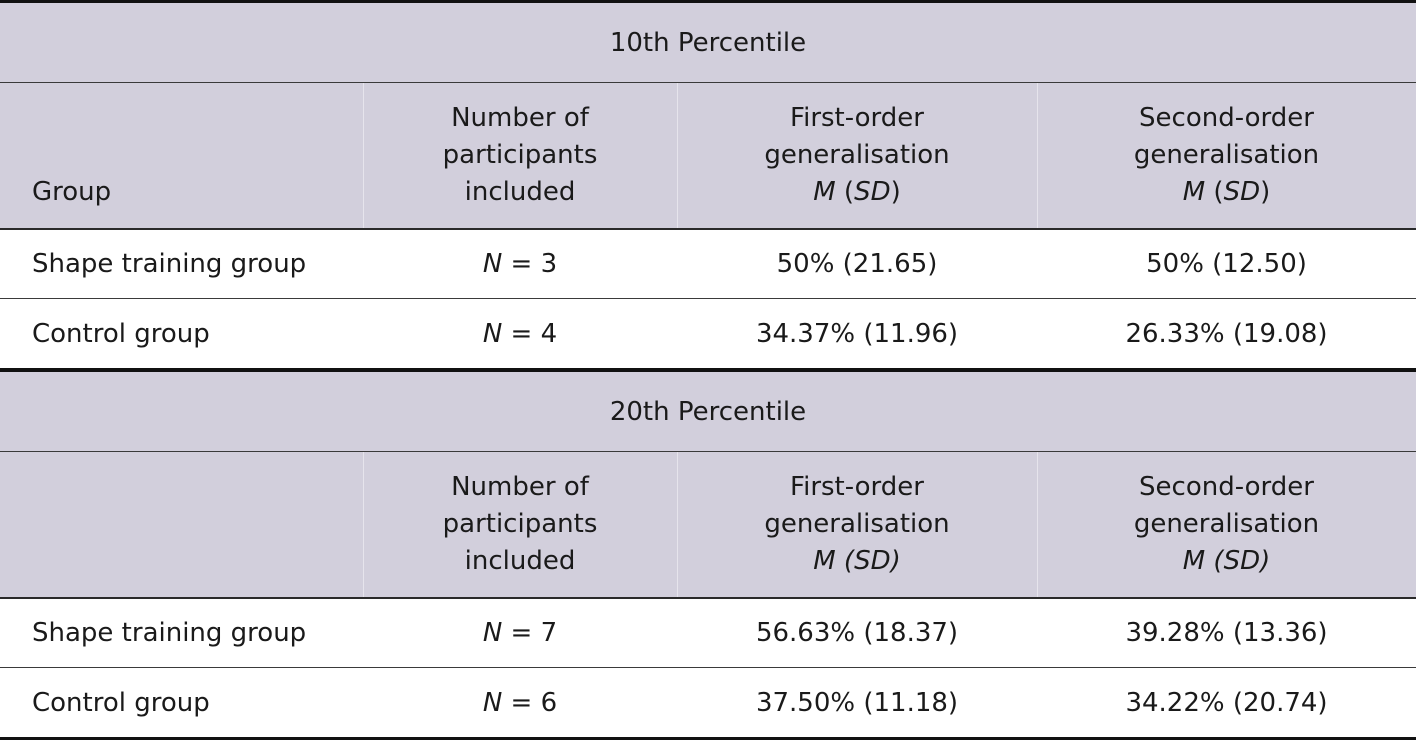  Describe the element at coordinates (530, 333) in the screenshot. I see `n-value: = 4` at that location.